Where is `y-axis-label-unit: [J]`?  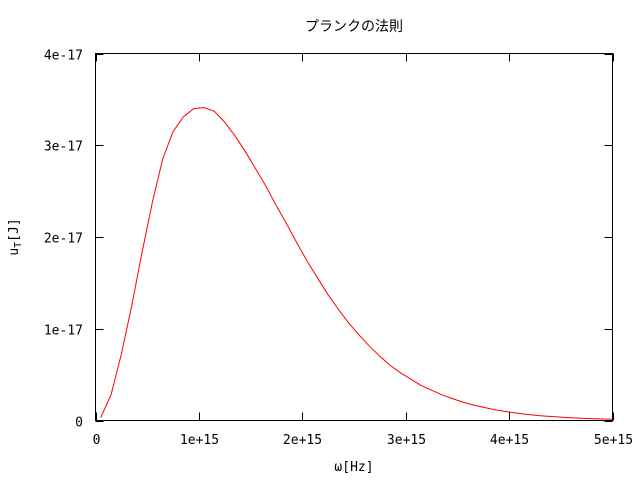
y-axis-label-unit: [J] is located at coordinates (14, 229).